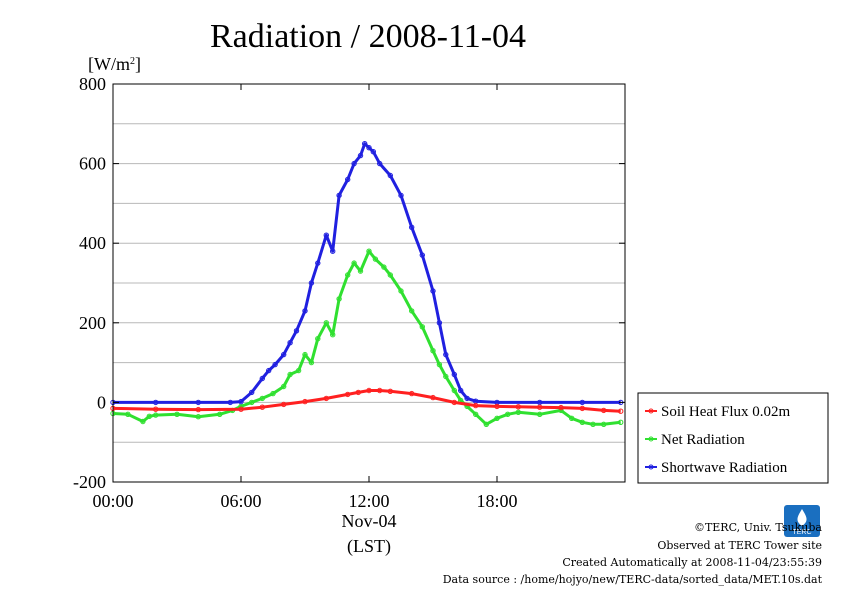  What do you see at coordinates (496, 501) in the screenshot?
I see `x-tick-label: 18:00` at bounding box center [496, 501].